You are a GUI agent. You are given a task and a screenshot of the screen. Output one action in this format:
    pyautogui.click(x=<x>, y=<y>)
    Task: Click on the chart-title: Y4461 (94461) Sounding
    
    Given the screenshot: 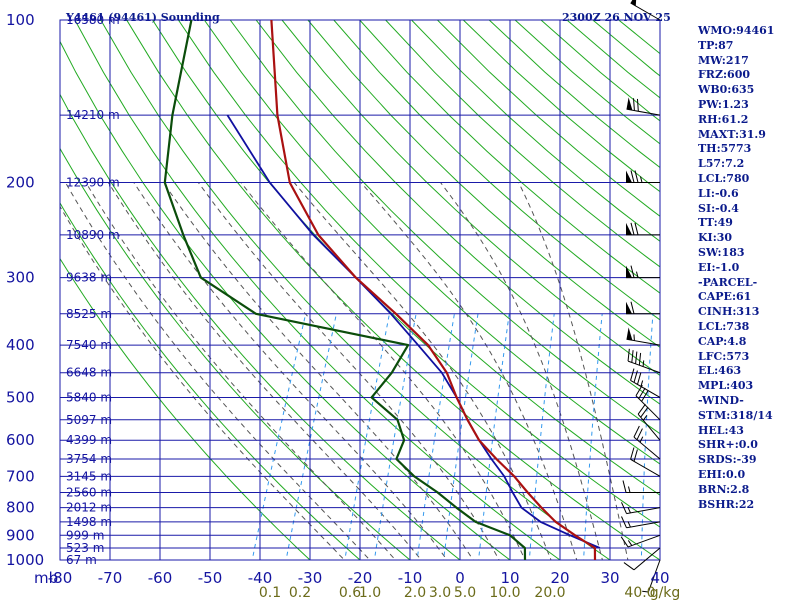 What is the action you would take?
    pyautogui.click(x=142, y=17)
    